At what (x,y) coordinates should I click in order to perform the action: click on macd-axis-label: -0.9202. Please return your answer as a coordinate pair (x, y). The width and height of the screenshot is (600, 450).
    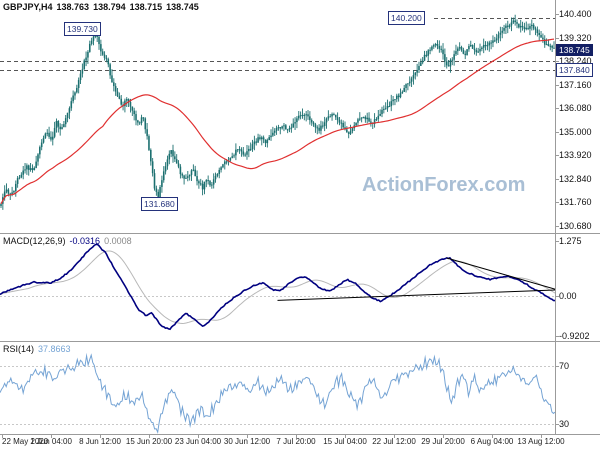
    Looking at the image, I should click on (574, 336).